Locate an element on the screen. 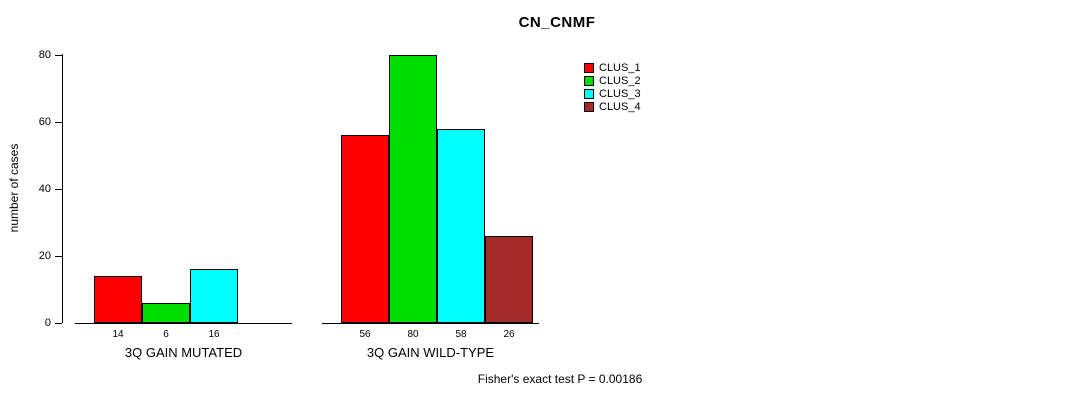 This screenshot has height=400, width=1090. legend-label: CLUS_3 is located at coordinates (620, 94).